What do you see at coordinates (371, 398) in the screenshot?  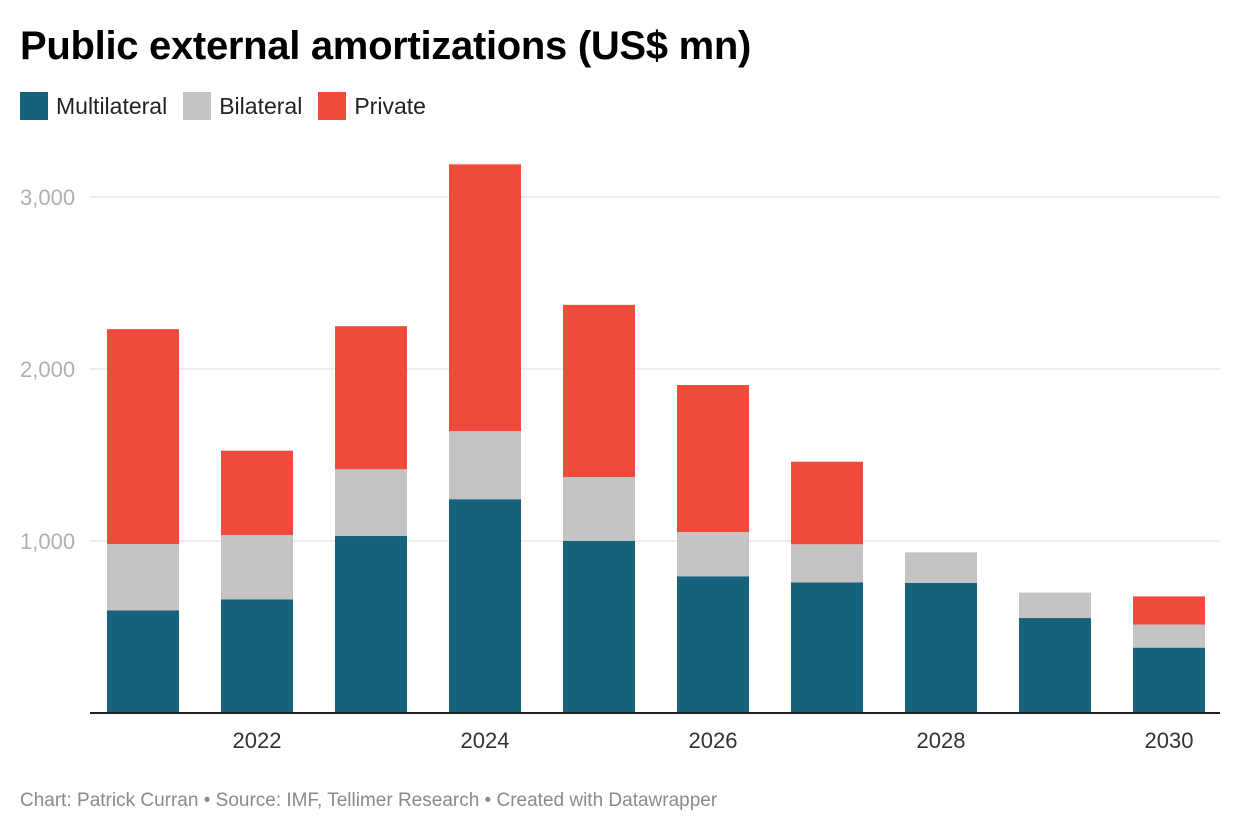 I see `bar-private-2023` at bounding box center [371, 398].